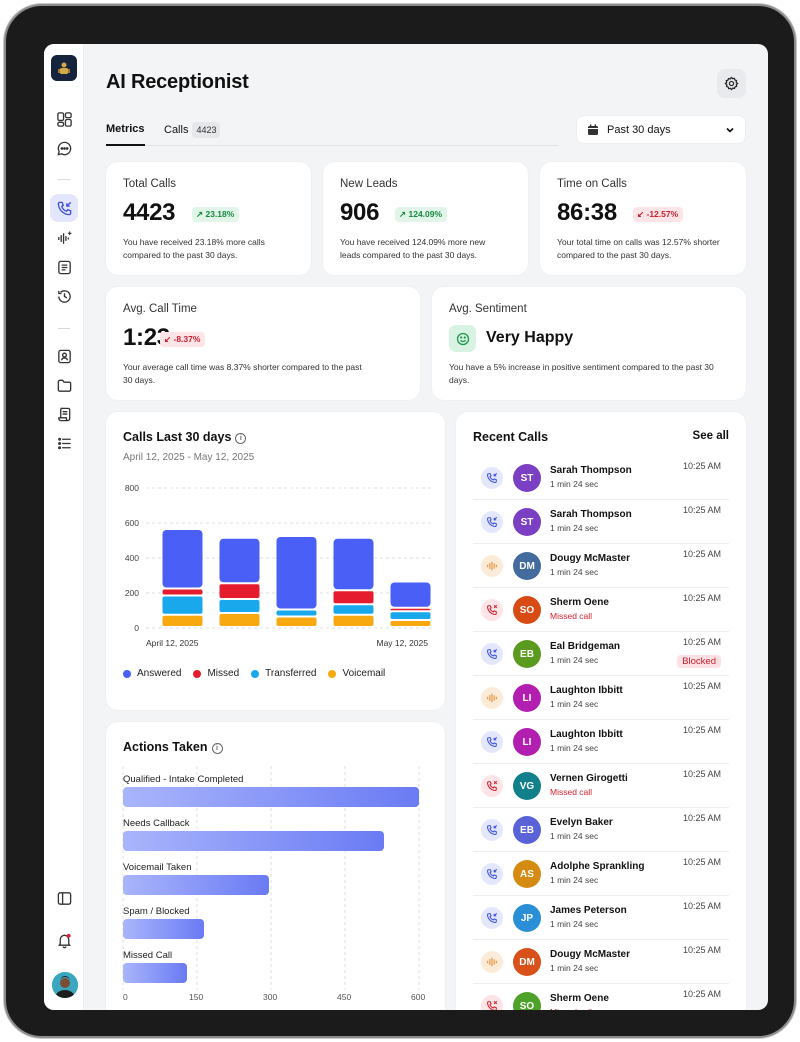  I want to click on sidebar-item-messages, so click(64, 148).